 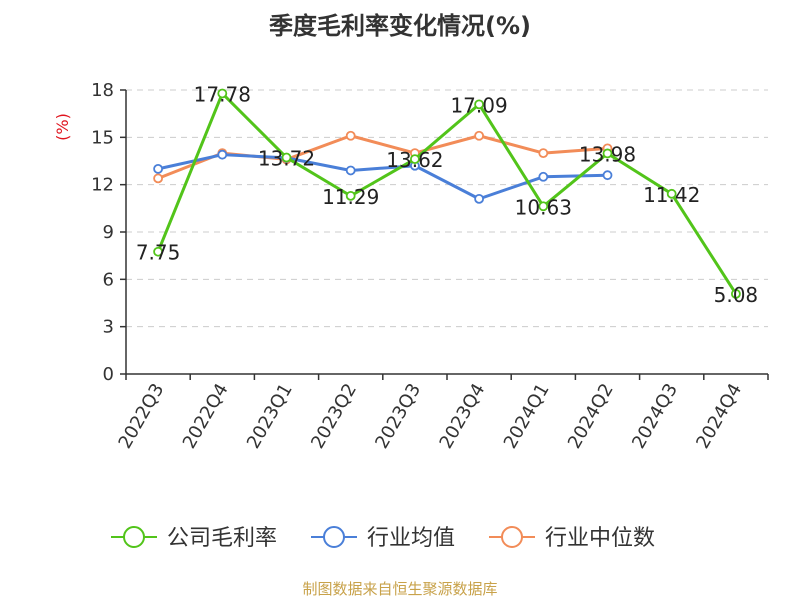 What do you see at coordinates (108, 327) in the screenshot?
I see `y-tick-label: 3` at bounding box center [108, 327].